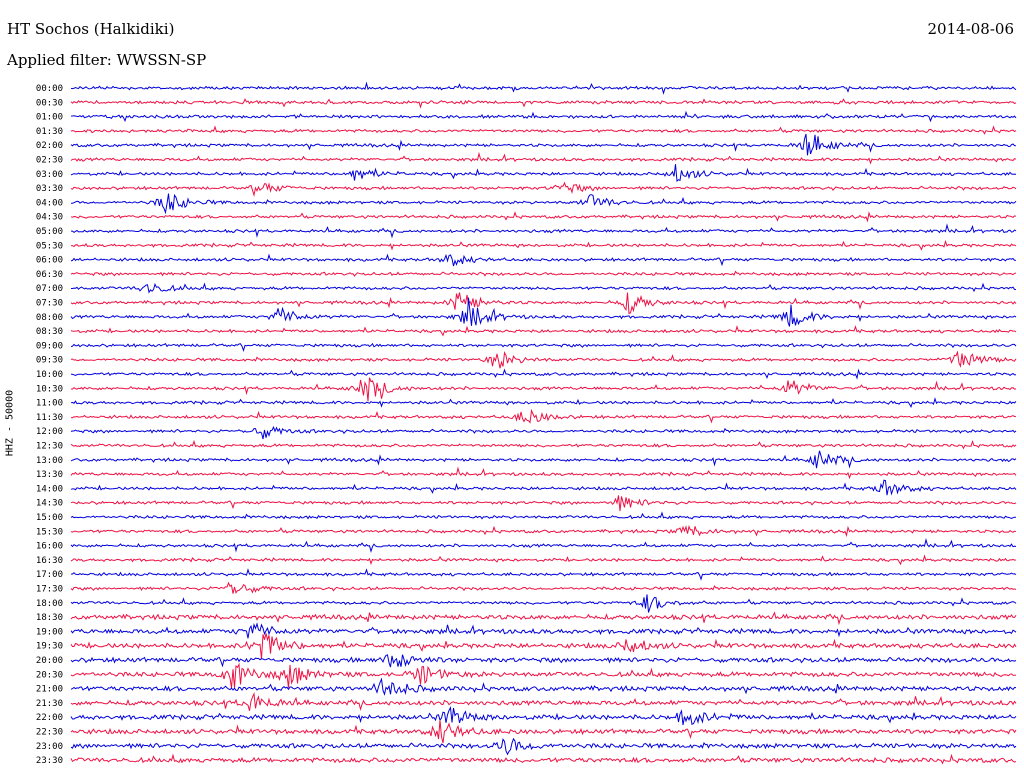 The image size is (1024, 780). Describe the element at coordinates (49, 475) in the screenshot. I see `time-label: 13:30` at that location.